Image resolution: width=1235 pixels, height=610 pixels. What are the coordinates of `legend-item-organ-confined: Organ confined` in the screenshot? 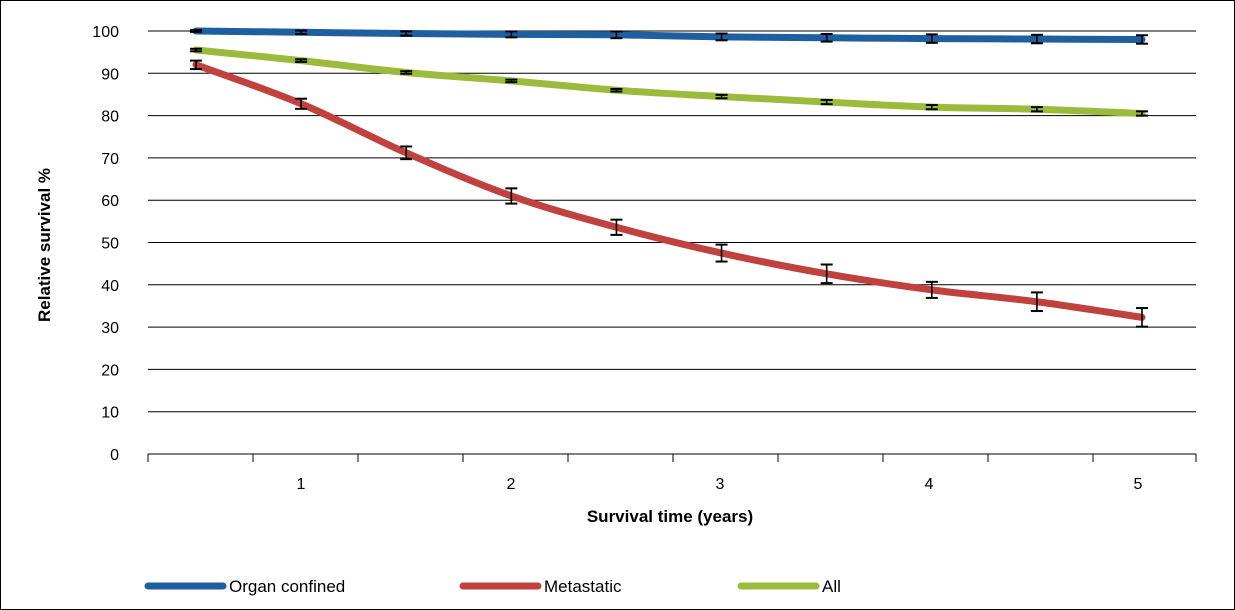 It's located at (244, 586).